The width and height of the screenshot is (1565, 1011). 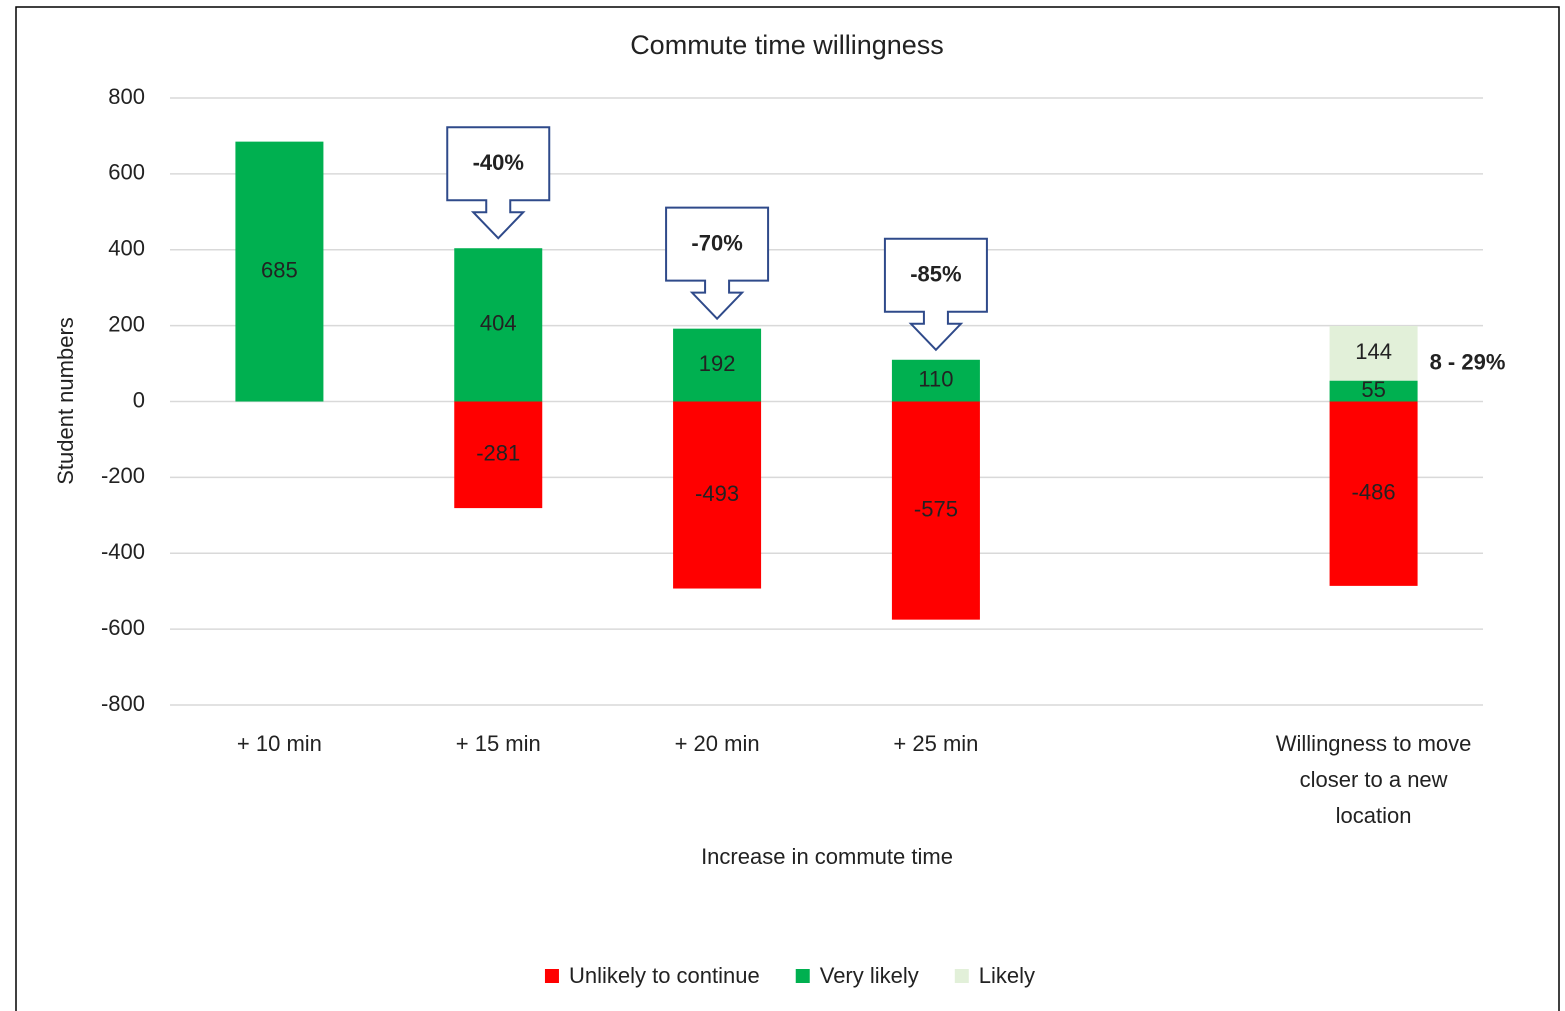 I want to click on data-label: -281, so click(x=498, y=453).